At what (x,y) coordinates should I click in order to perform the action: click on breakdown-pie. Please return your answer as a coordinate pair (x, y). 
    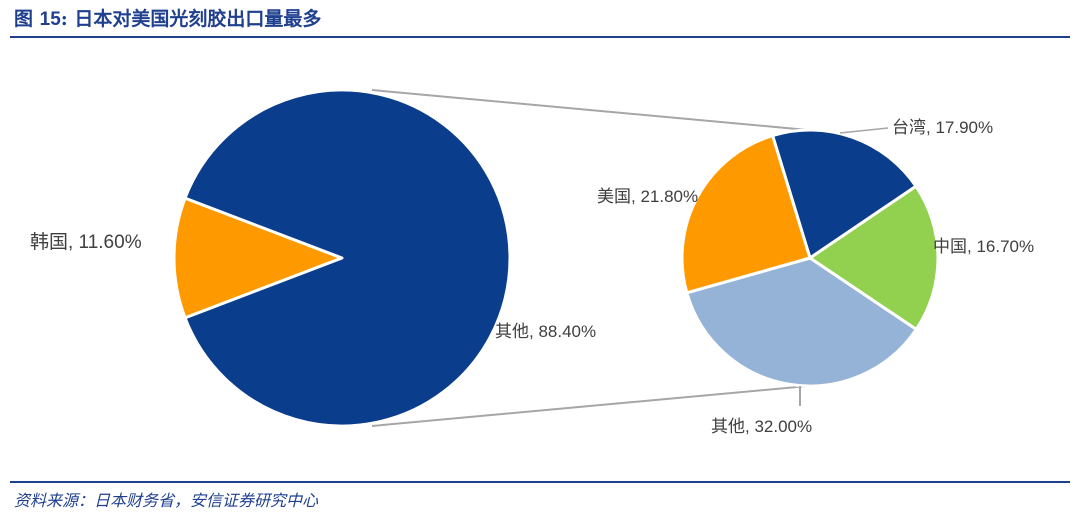
    Looking at the image, I should click on (810, 258).